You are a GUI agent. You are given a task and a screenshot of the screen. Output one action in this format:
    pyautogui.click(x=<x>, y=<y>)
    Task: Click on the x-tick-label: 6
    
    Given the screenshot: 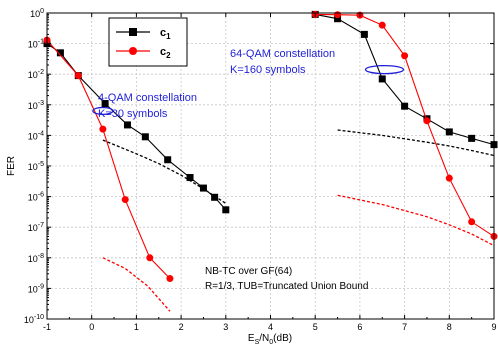 What is the action you would take?
    pyautogui.click(x=359, y=327)
    